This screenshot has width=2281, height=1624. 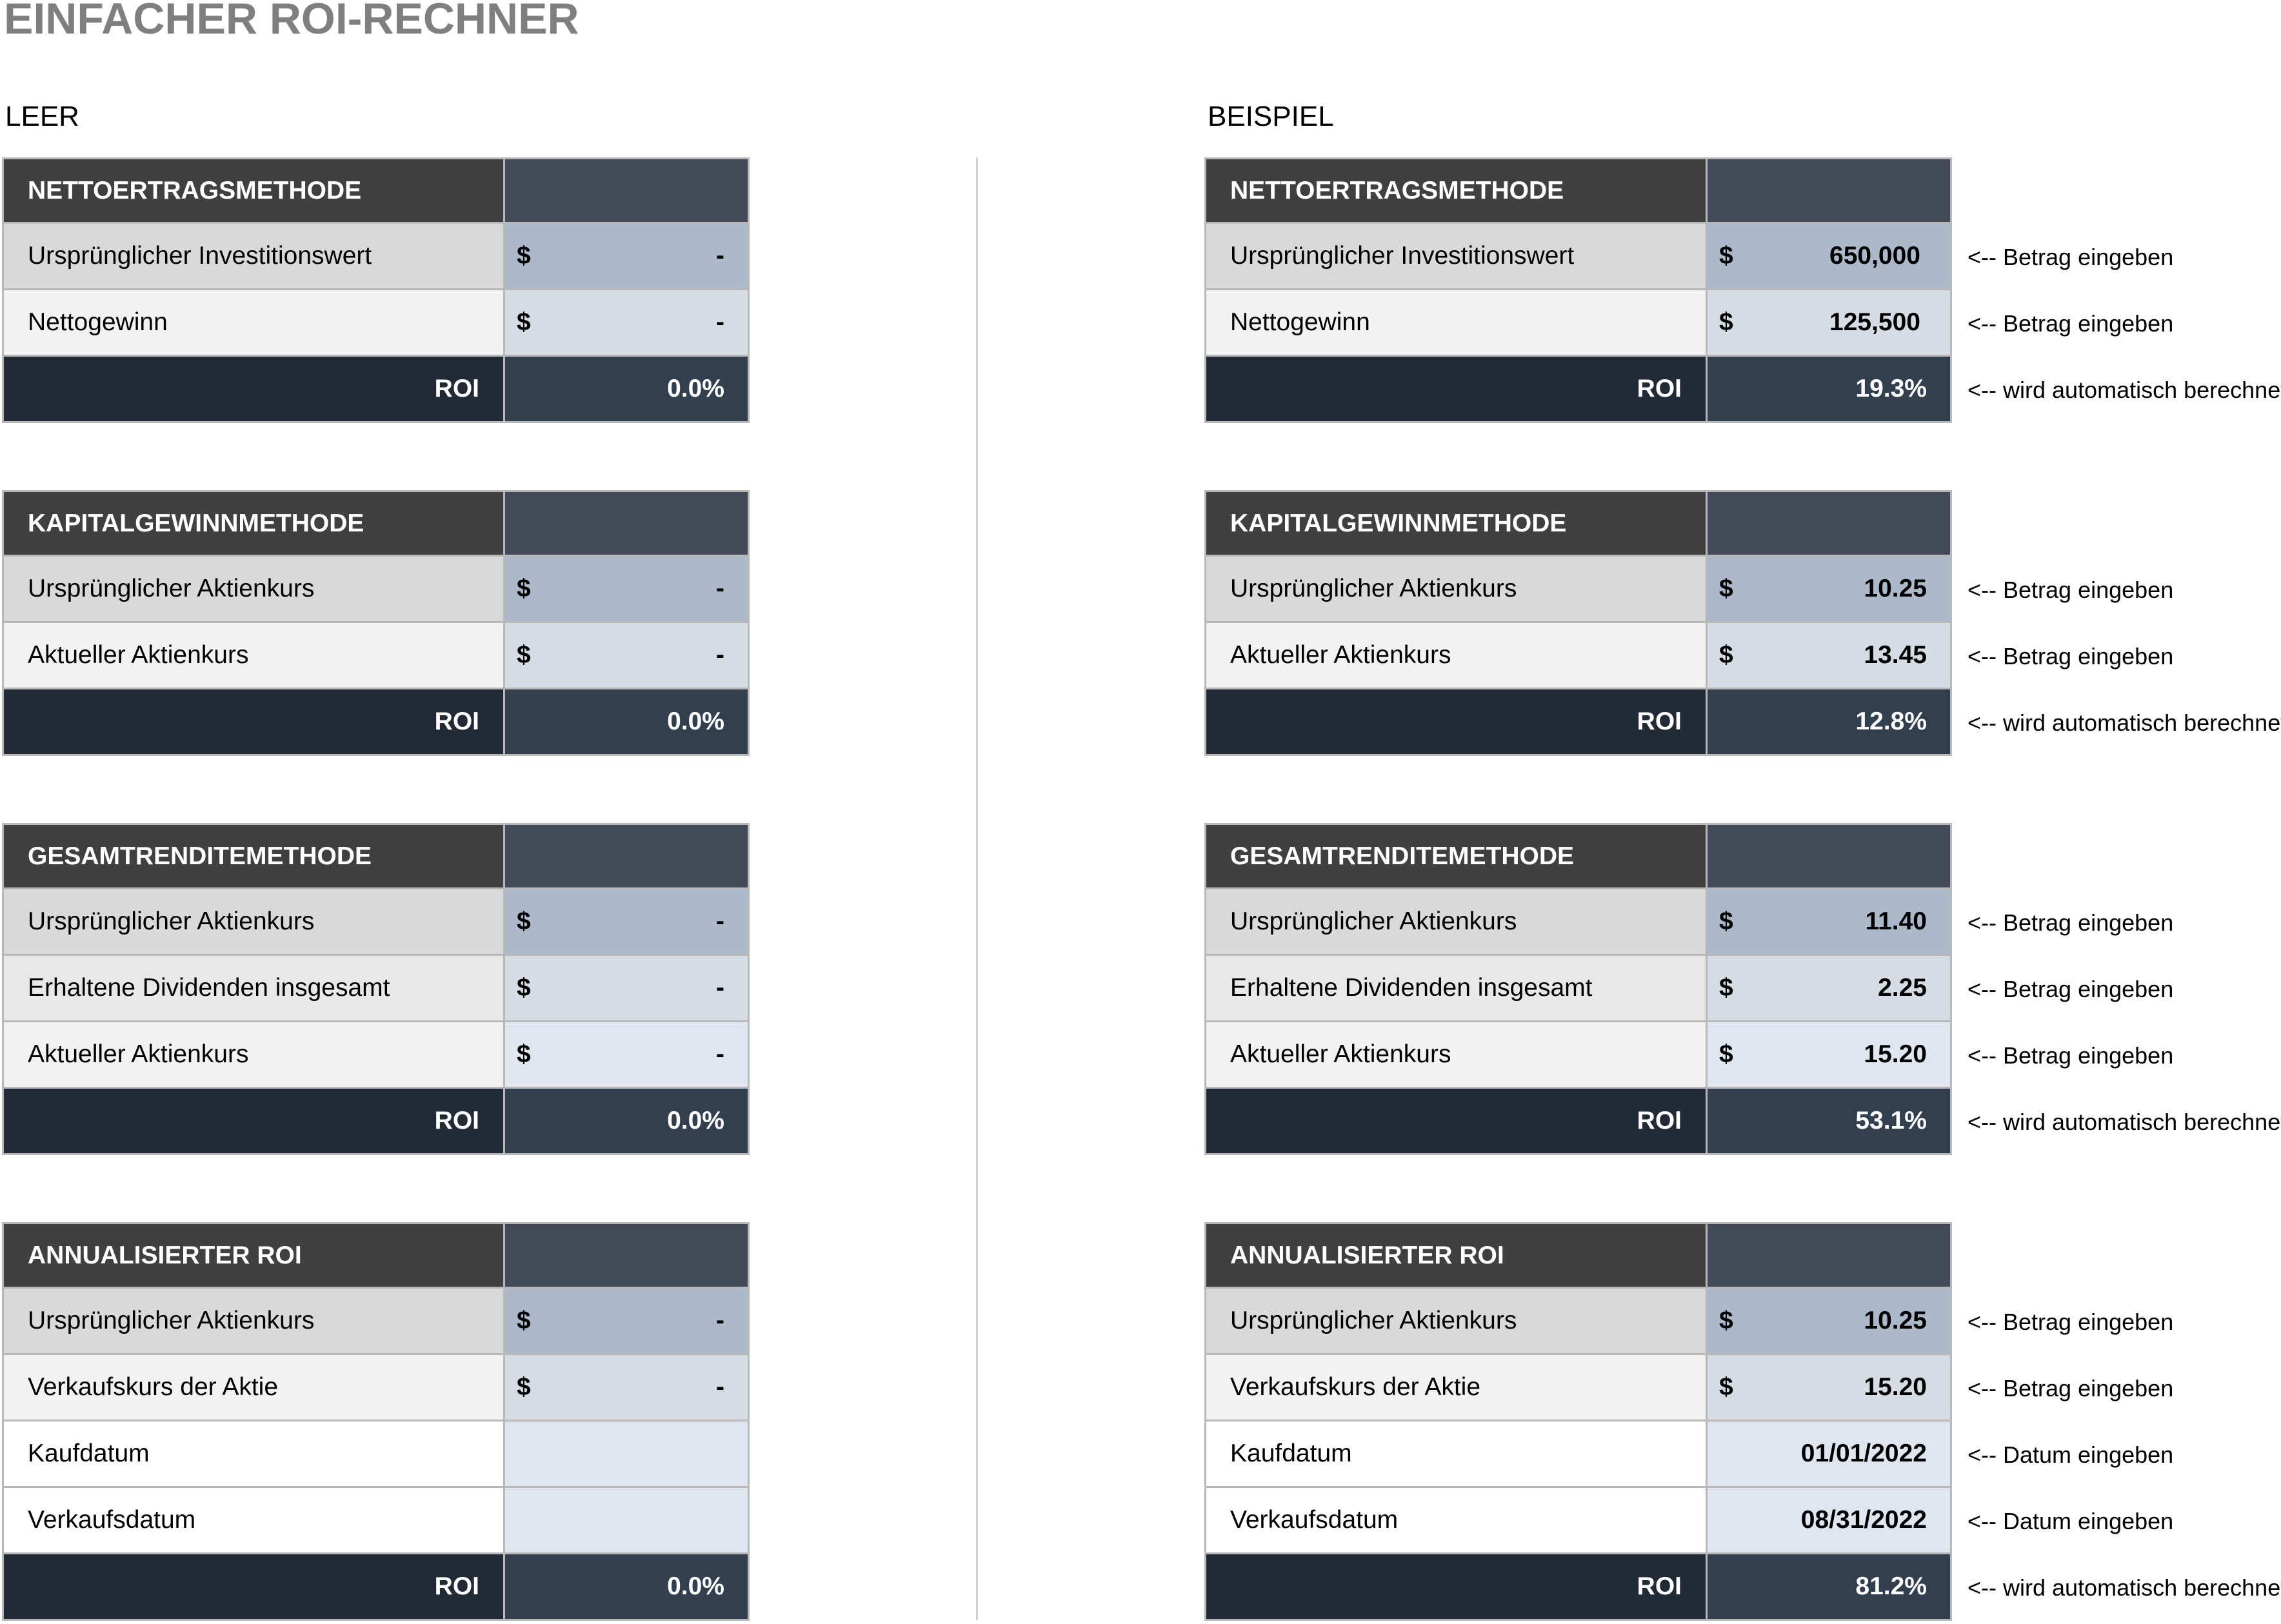 What do you see at coordinates (1830, 722) in the screenshot?
I see `roi-value: 12.8%` at bounding box center [1830, 722].